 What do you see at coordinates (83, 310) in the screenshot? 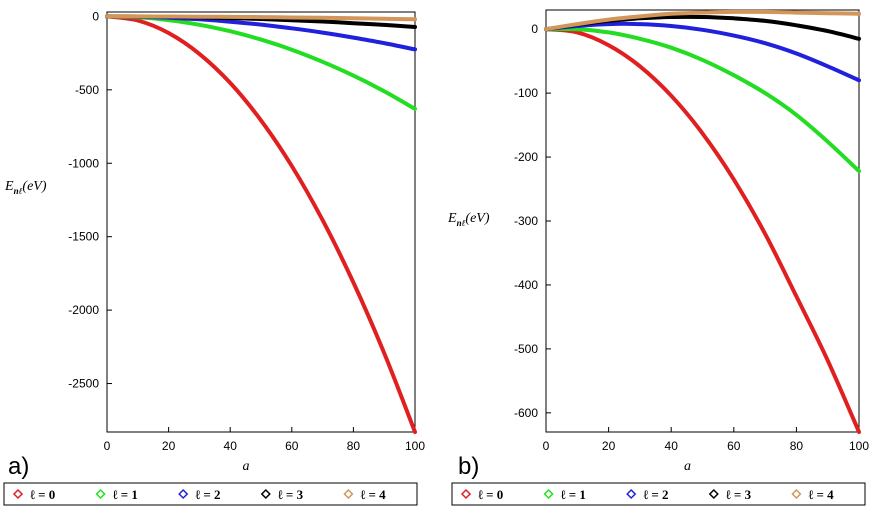
I see `panel-a-y-tick-label-4: -2000` at bounding box center [83, 310].